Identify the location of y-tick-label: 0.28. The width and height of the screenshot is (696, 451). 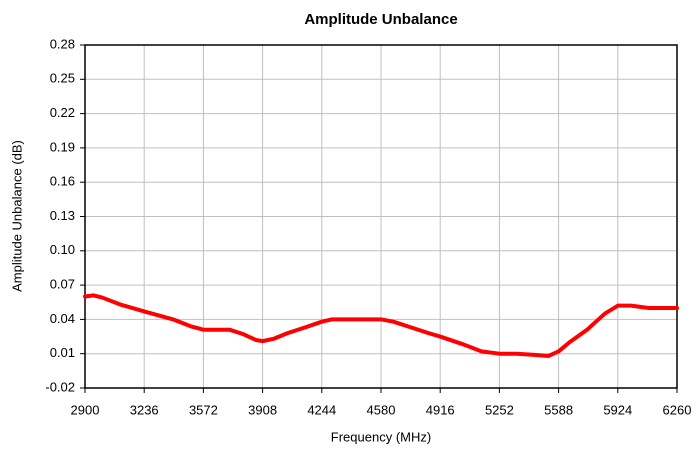
(62, 43).